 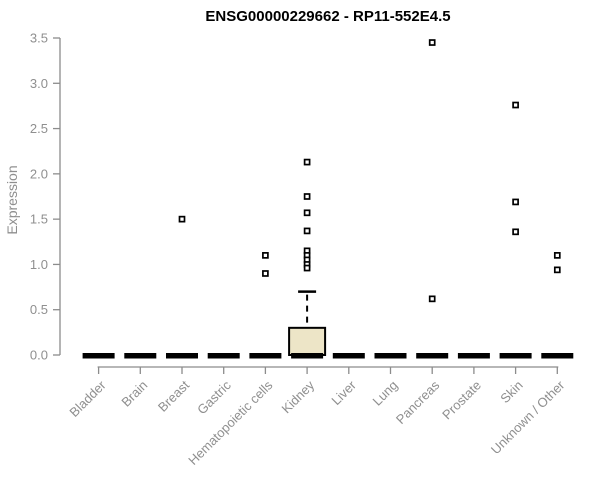 I want to click on y-axis-label: Expression, so click(x=12, y=199).